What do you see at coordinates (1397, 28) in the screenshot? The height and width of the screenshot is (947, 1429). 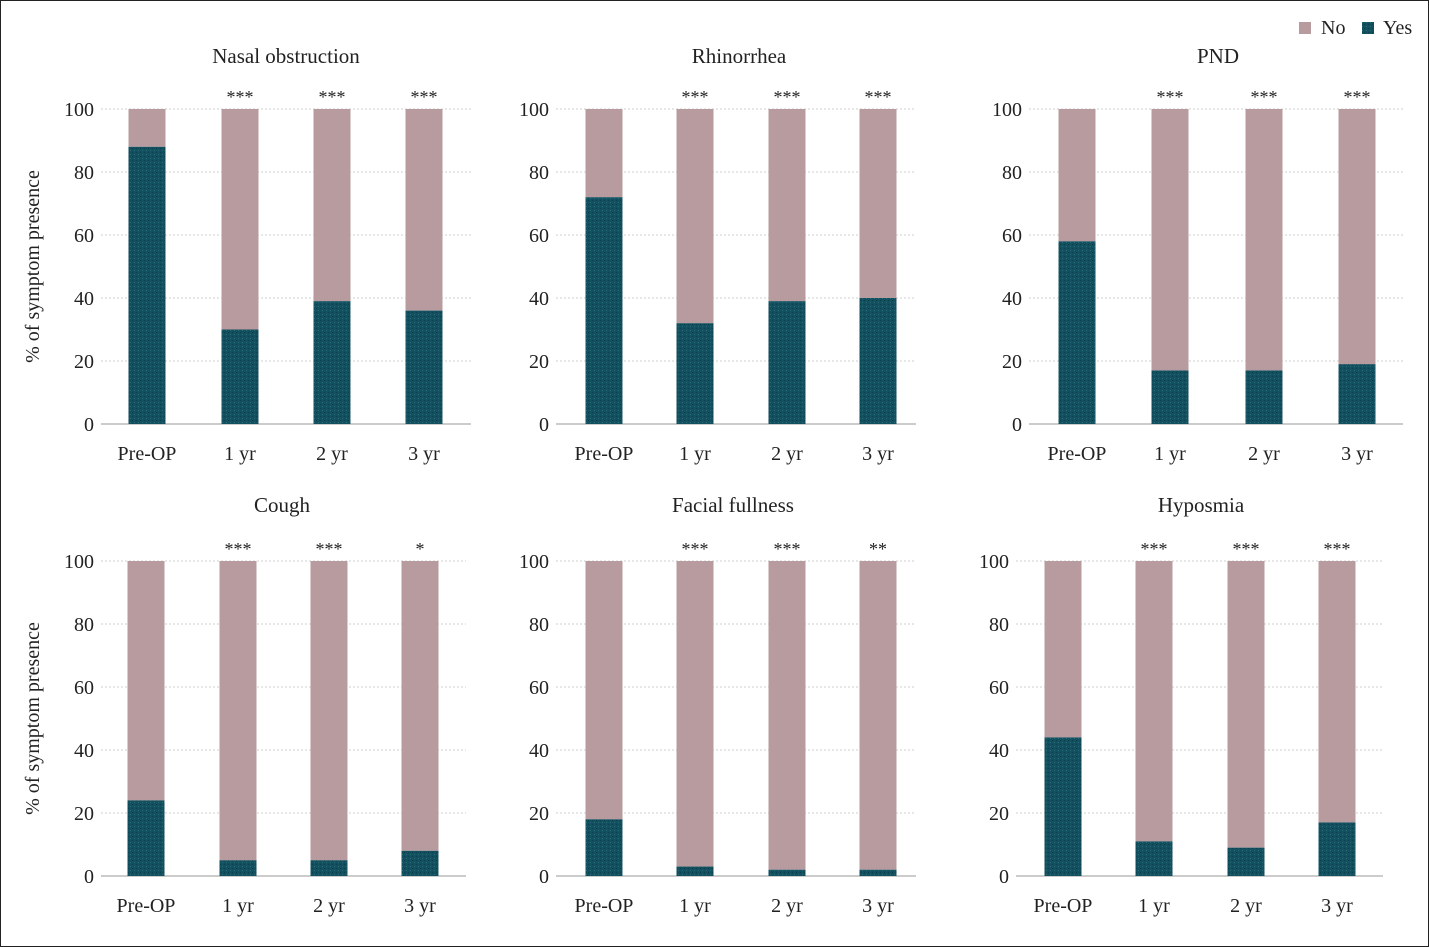 I see `legend-label-yes: Yes` at bounding box center [1397, 28].